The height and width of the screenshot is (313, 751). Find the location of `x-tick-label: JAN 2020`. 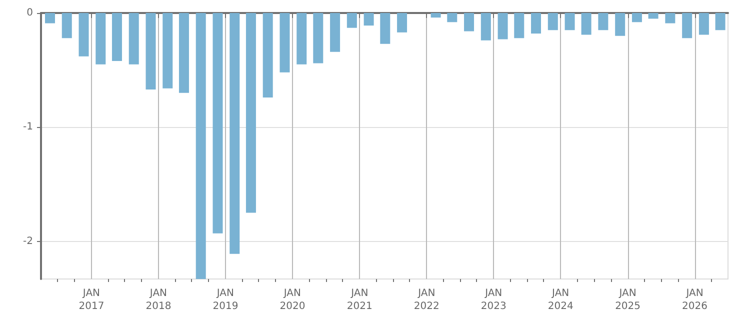

x-tick-label: JAN 2020 is located at coordinates (293, 300).